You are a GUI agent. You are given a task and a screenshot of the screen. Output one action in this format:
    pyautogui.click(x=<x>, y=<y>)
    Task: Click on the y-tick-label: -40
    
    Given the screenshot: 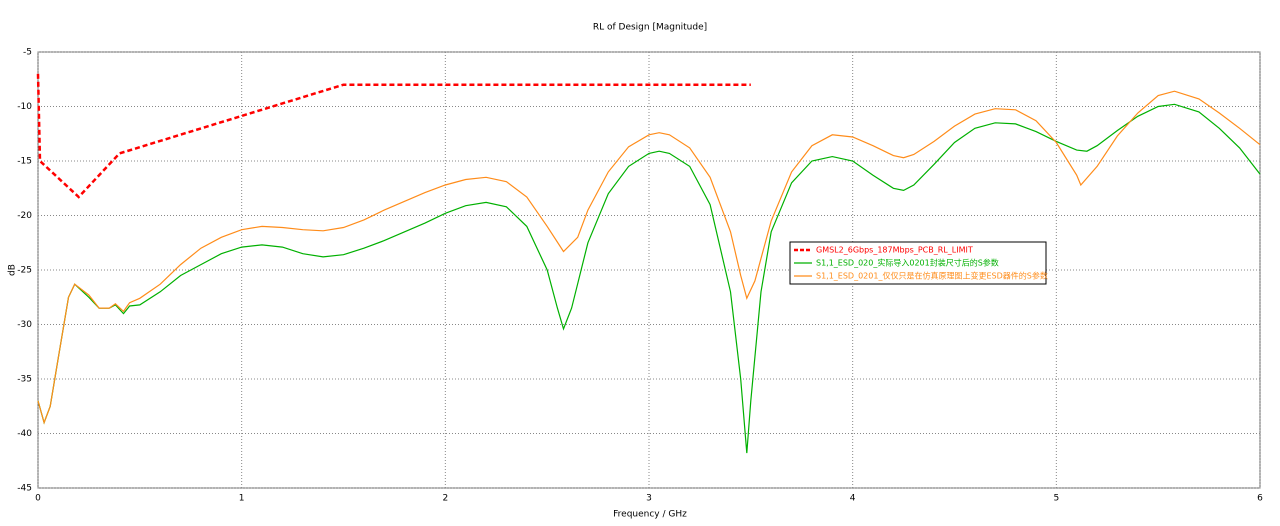 What is the action you would take?
    pyautogui.click(x=24, y=434)
    